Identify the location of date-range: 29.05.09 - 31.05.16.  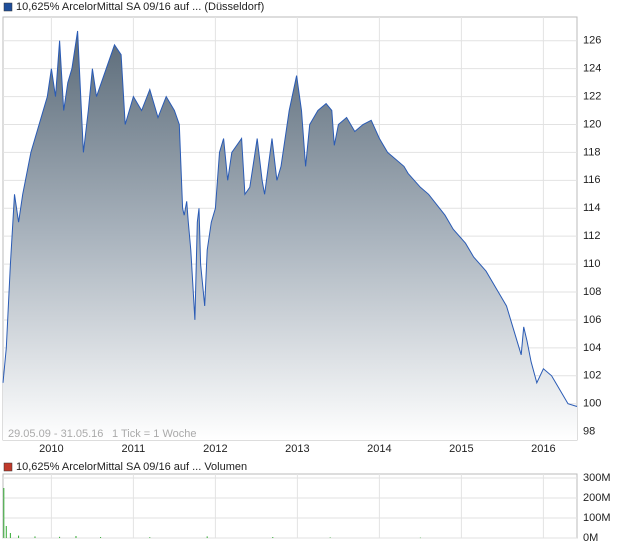
(55, 434).